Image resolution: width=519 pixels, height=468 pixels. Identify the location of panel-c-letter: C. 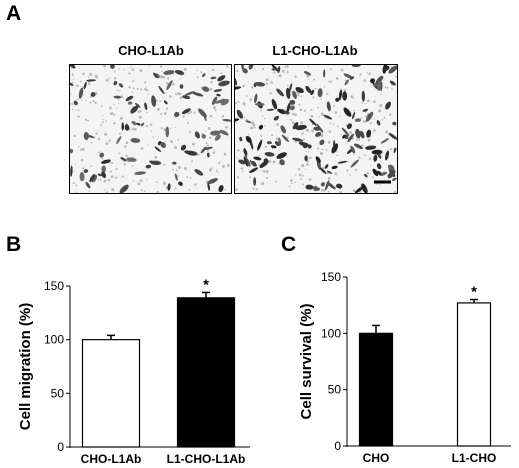
(289, 244).